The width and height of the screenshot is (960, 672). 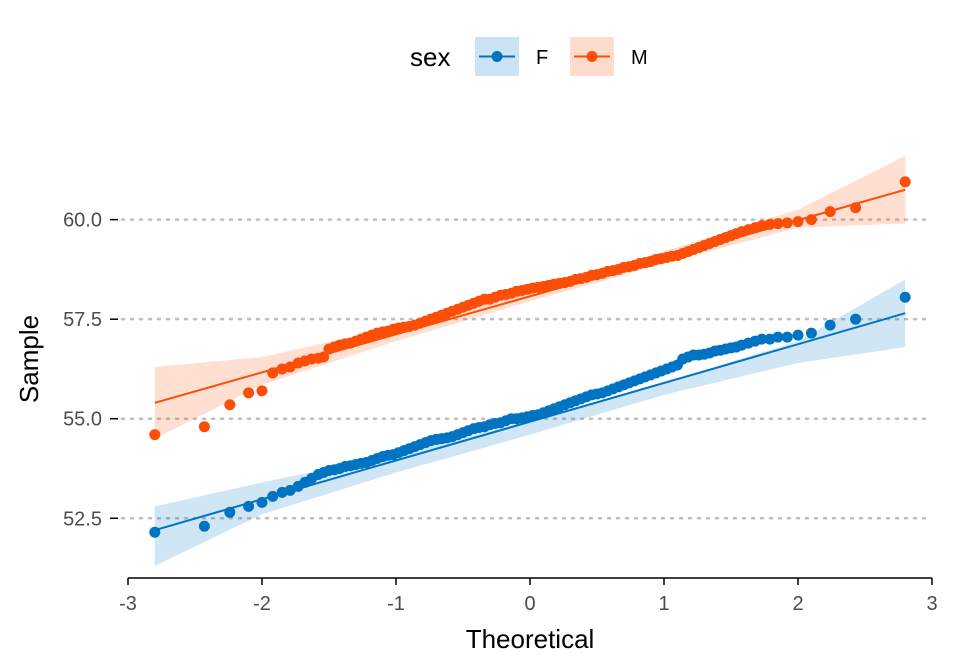 I want to click on y-tick-label-2: 57.5, so click(x=82, y=320).